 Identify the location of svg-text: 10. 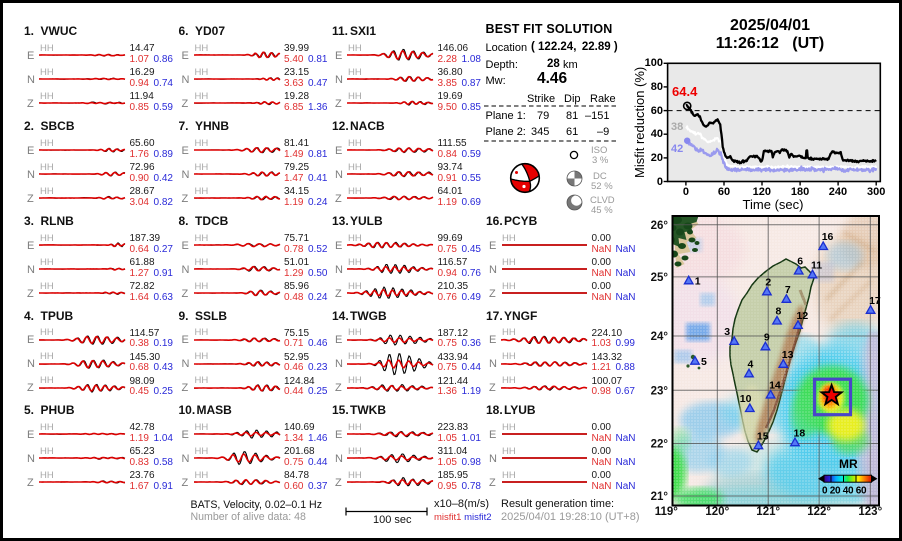
(746, 399).